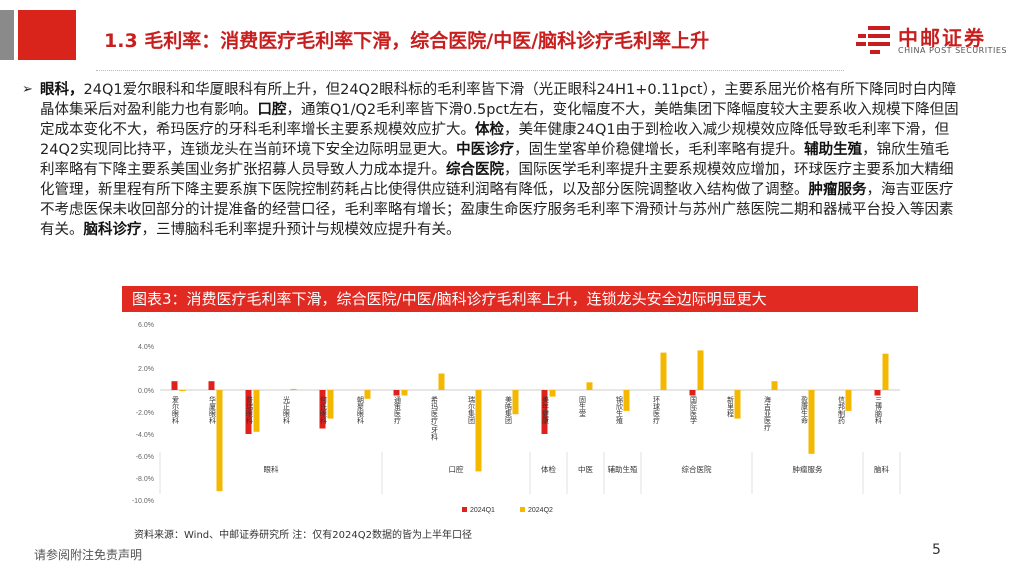 The width and height of the screenshot is (1024, 576). I want to click on category-label: 固生堂, so click(583, 406).